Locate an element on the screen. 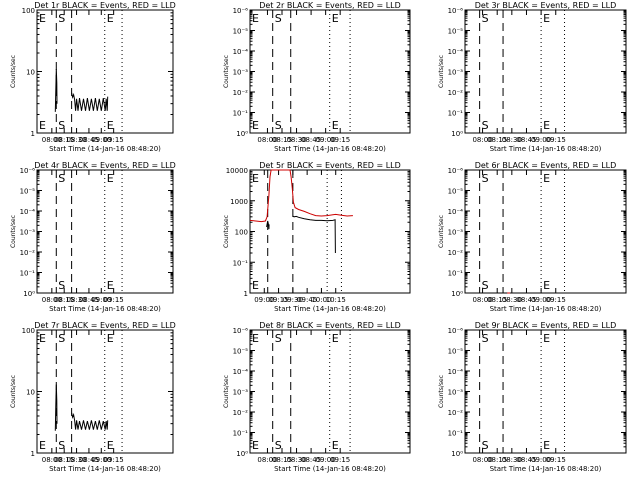  panel-title: Det 9r BLACK = Events, RED = LLD is located at coordinates (546, 325).